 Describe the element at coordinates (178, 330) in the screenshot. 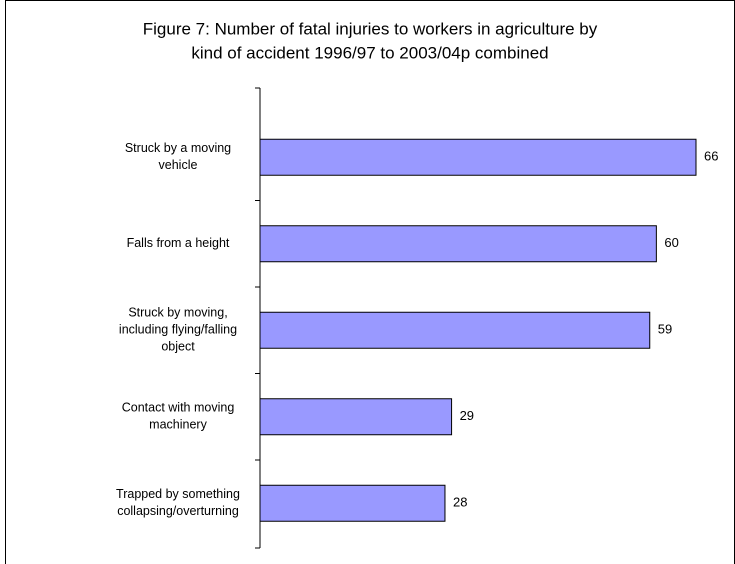

I see `category-label: including flying/falling` at that location.